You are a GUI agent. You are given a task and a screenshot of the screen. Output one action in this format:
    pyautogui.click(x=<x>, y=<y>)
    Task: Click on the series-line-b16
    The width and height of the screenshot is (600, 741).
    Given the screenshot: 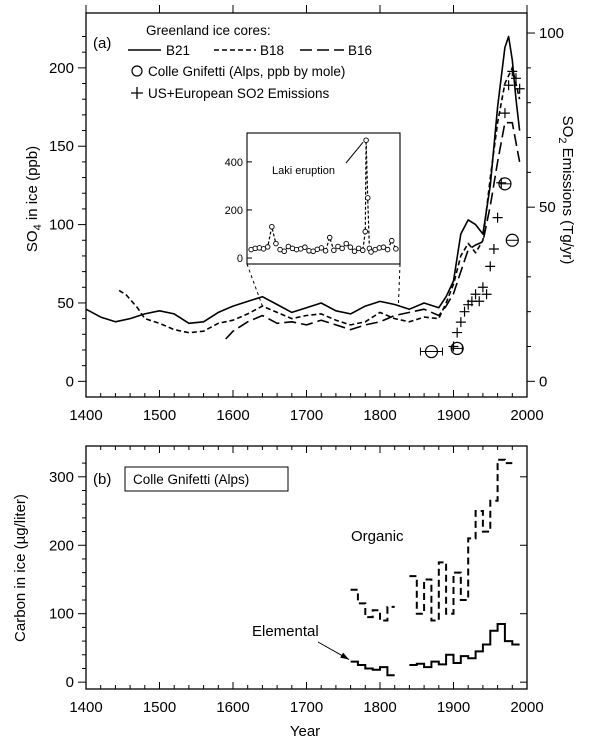 What is the action you would take?
    pyautogui.click(x=373, y=230)
    